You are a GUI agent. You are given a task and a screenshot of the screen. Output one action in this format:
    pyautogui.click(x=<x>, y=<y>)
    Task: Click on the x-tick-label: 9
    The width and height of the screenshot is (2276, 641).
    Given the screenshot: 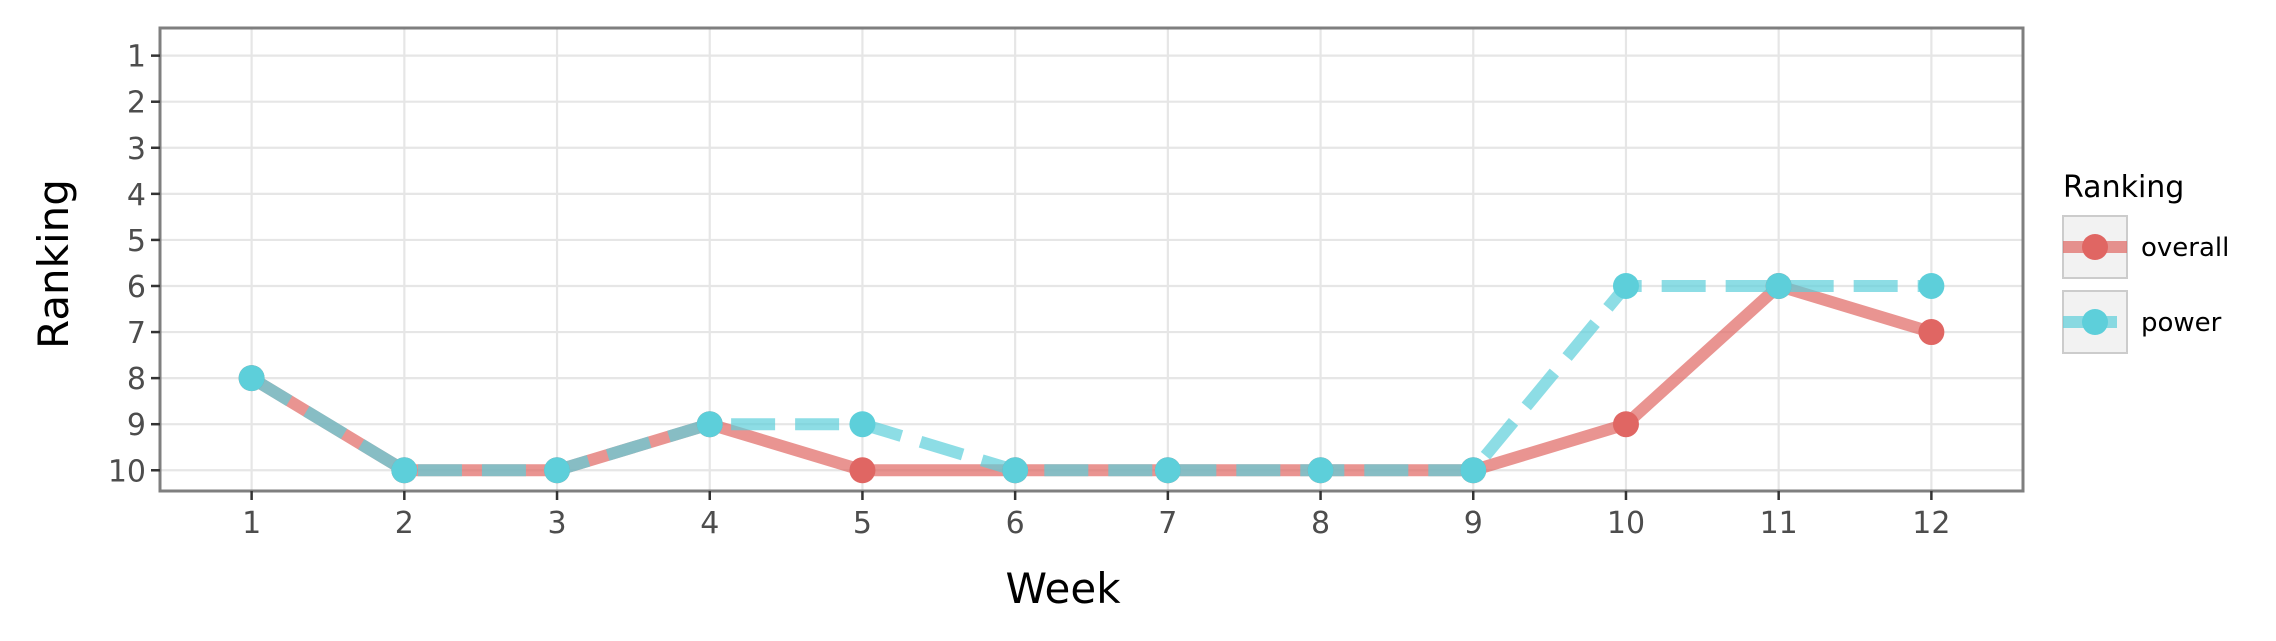 What is the action you would take?
    pyautogui.click(x=1473, y=523)
    